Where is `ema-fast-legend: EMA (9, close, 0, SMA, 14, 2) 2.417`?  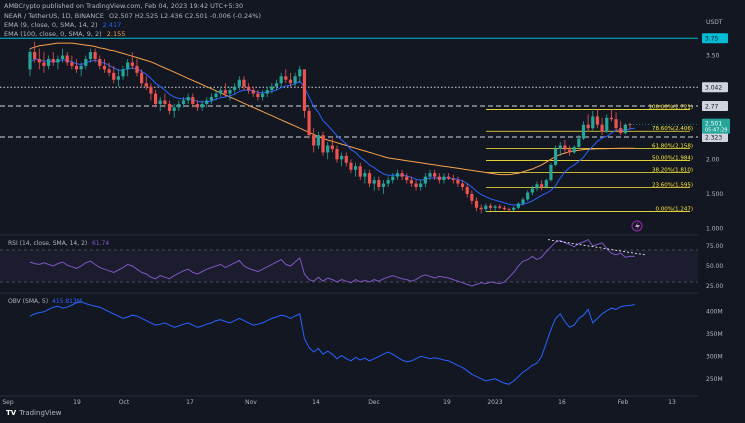 ema-fast-legend: EMA (9, close, 0, SMA, 14, 2) 2.417 is located at coordinates (62, 25).